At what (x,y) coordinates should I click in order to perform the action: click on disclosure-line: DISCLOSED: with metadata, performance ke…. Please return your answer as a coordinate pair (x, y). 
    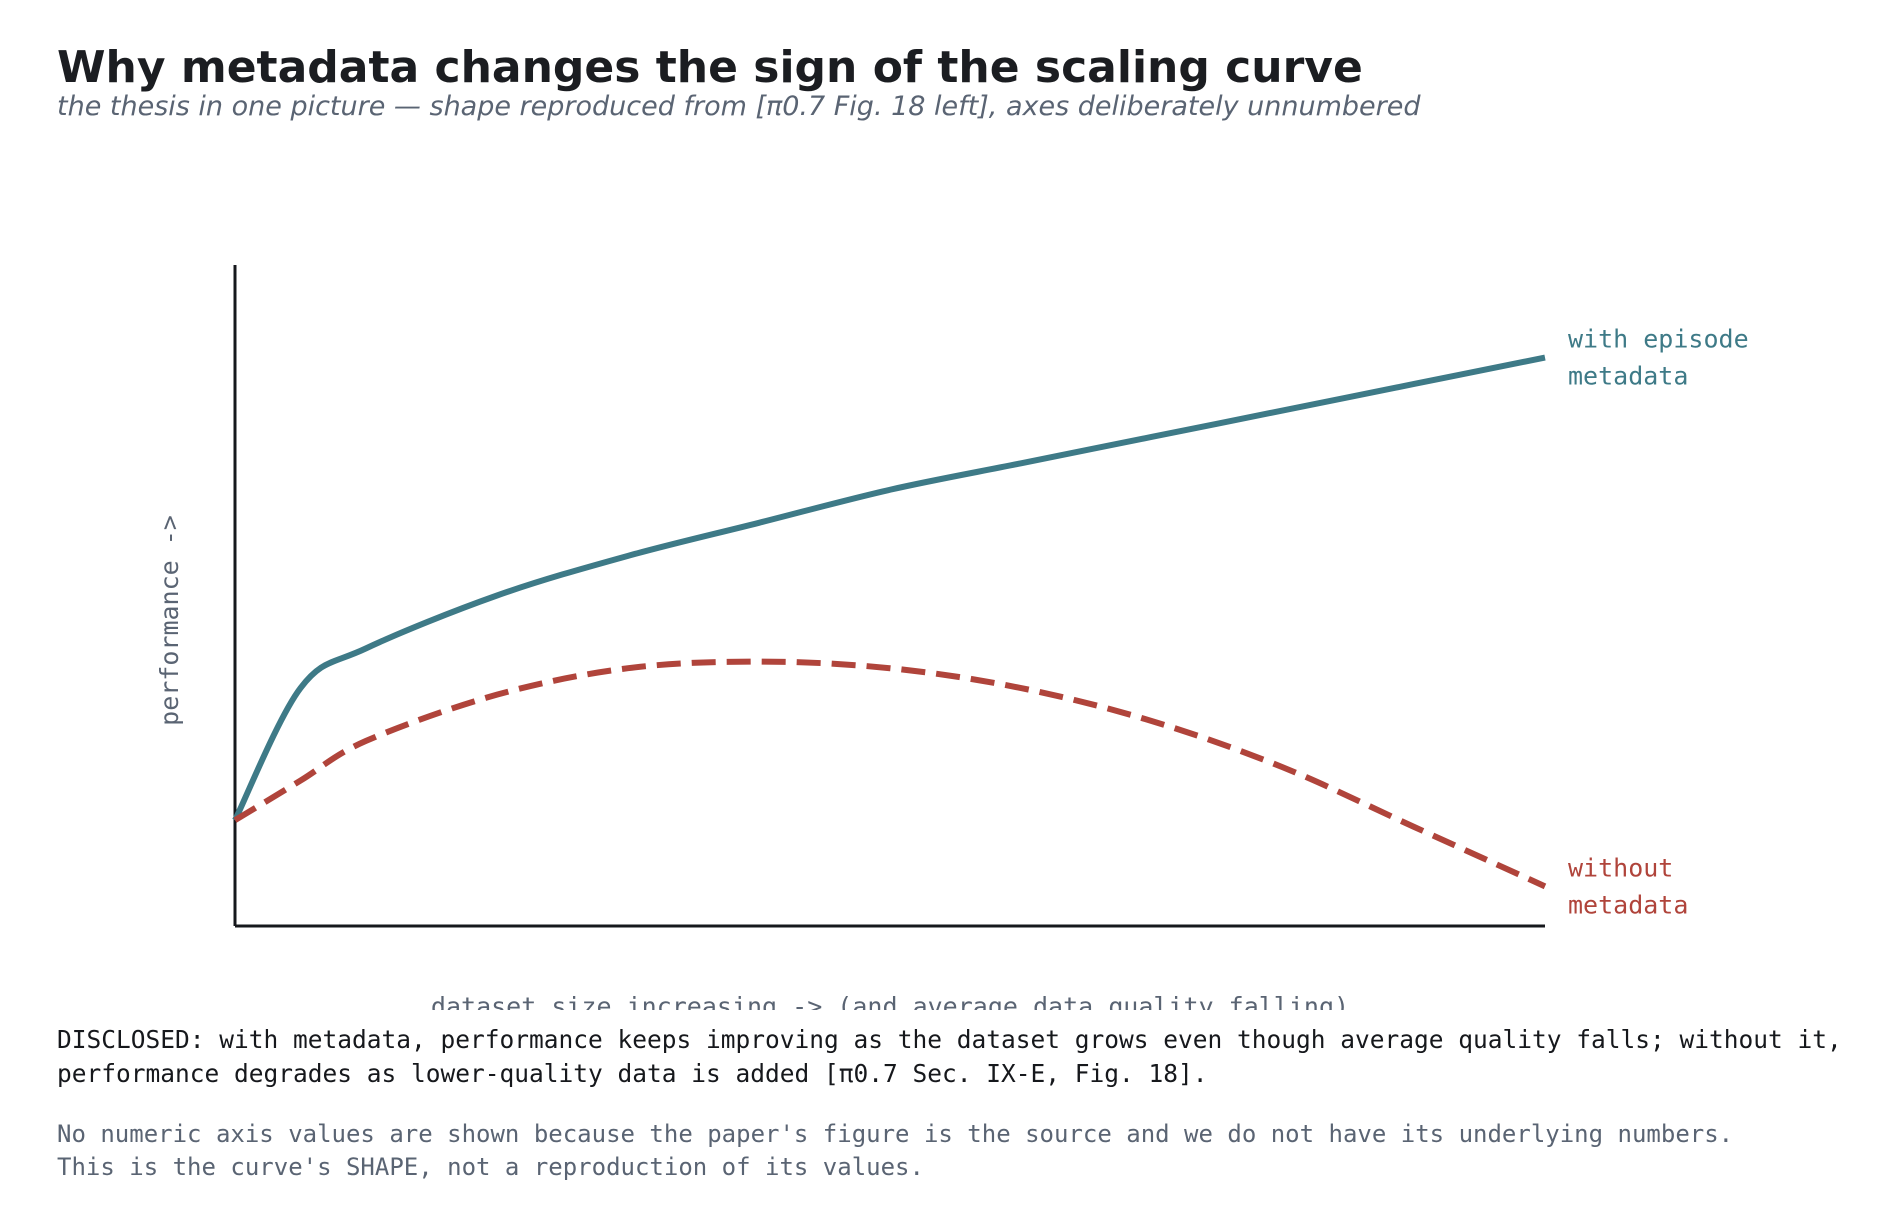
    Looking at the image, I should click on (949, 1039).